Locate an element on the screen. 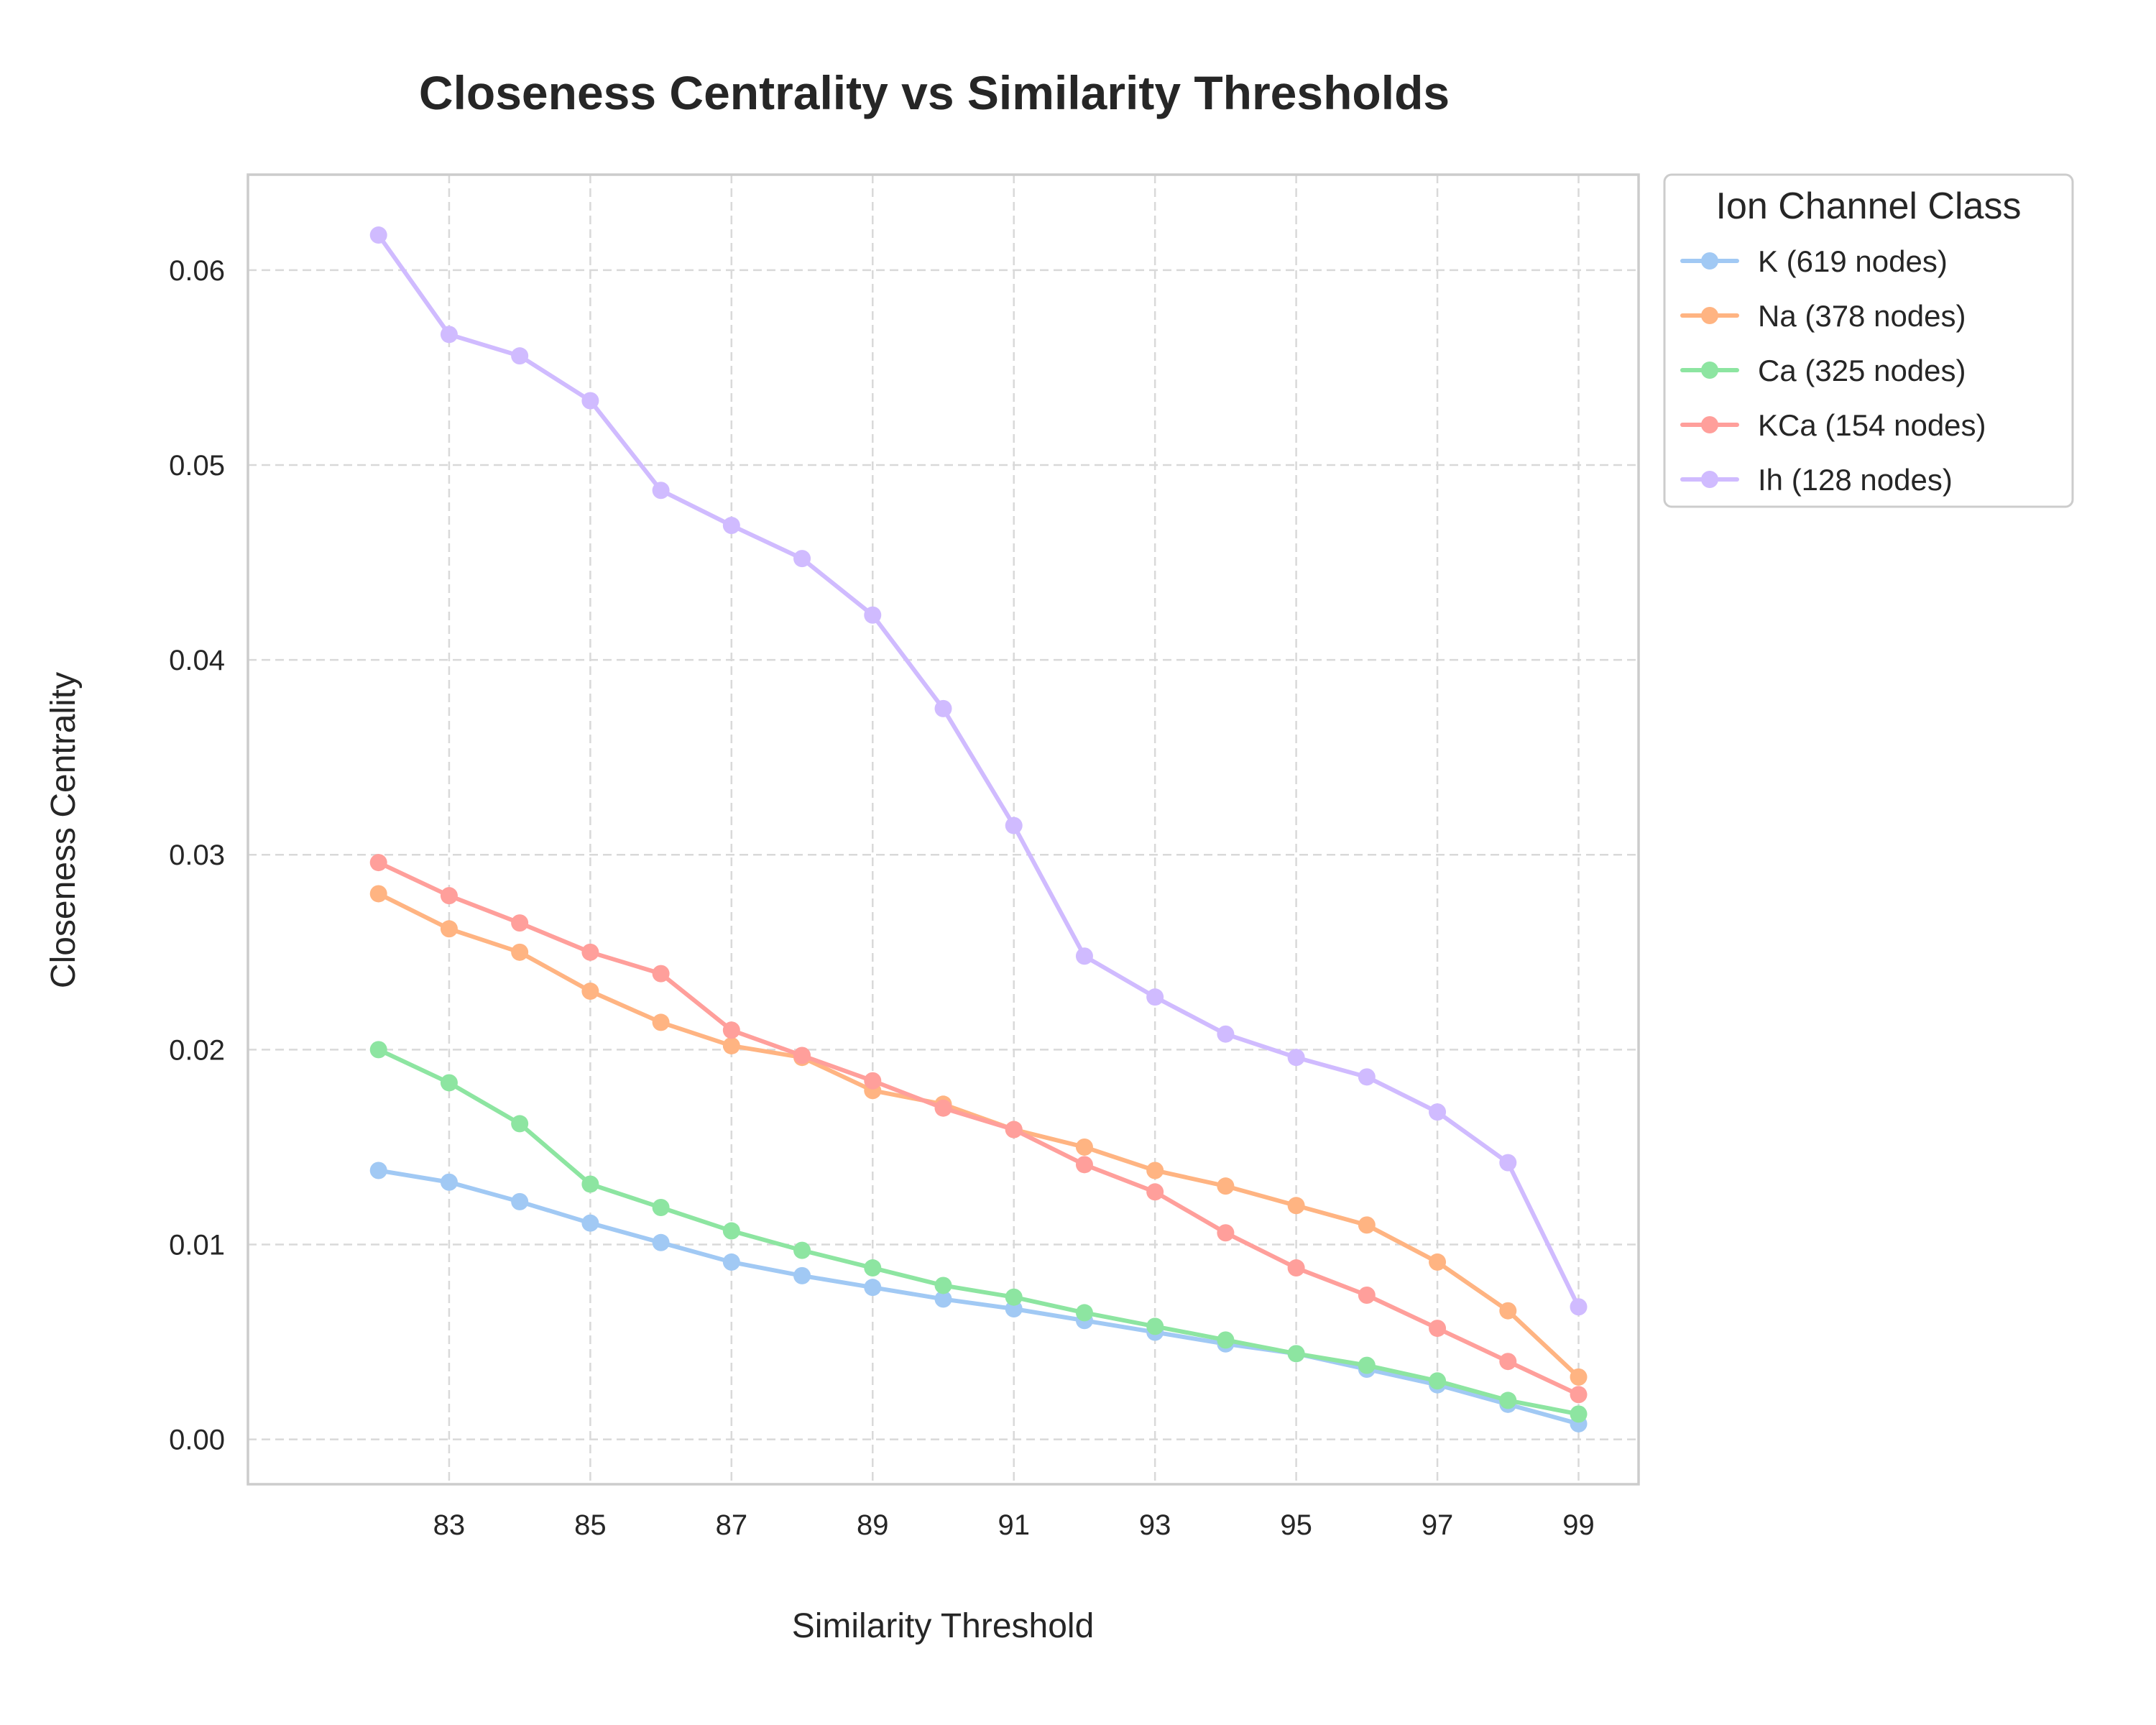 The image size is (2156, 1725). y-tick-label: 0.03 is located at coordinates (197, 855).